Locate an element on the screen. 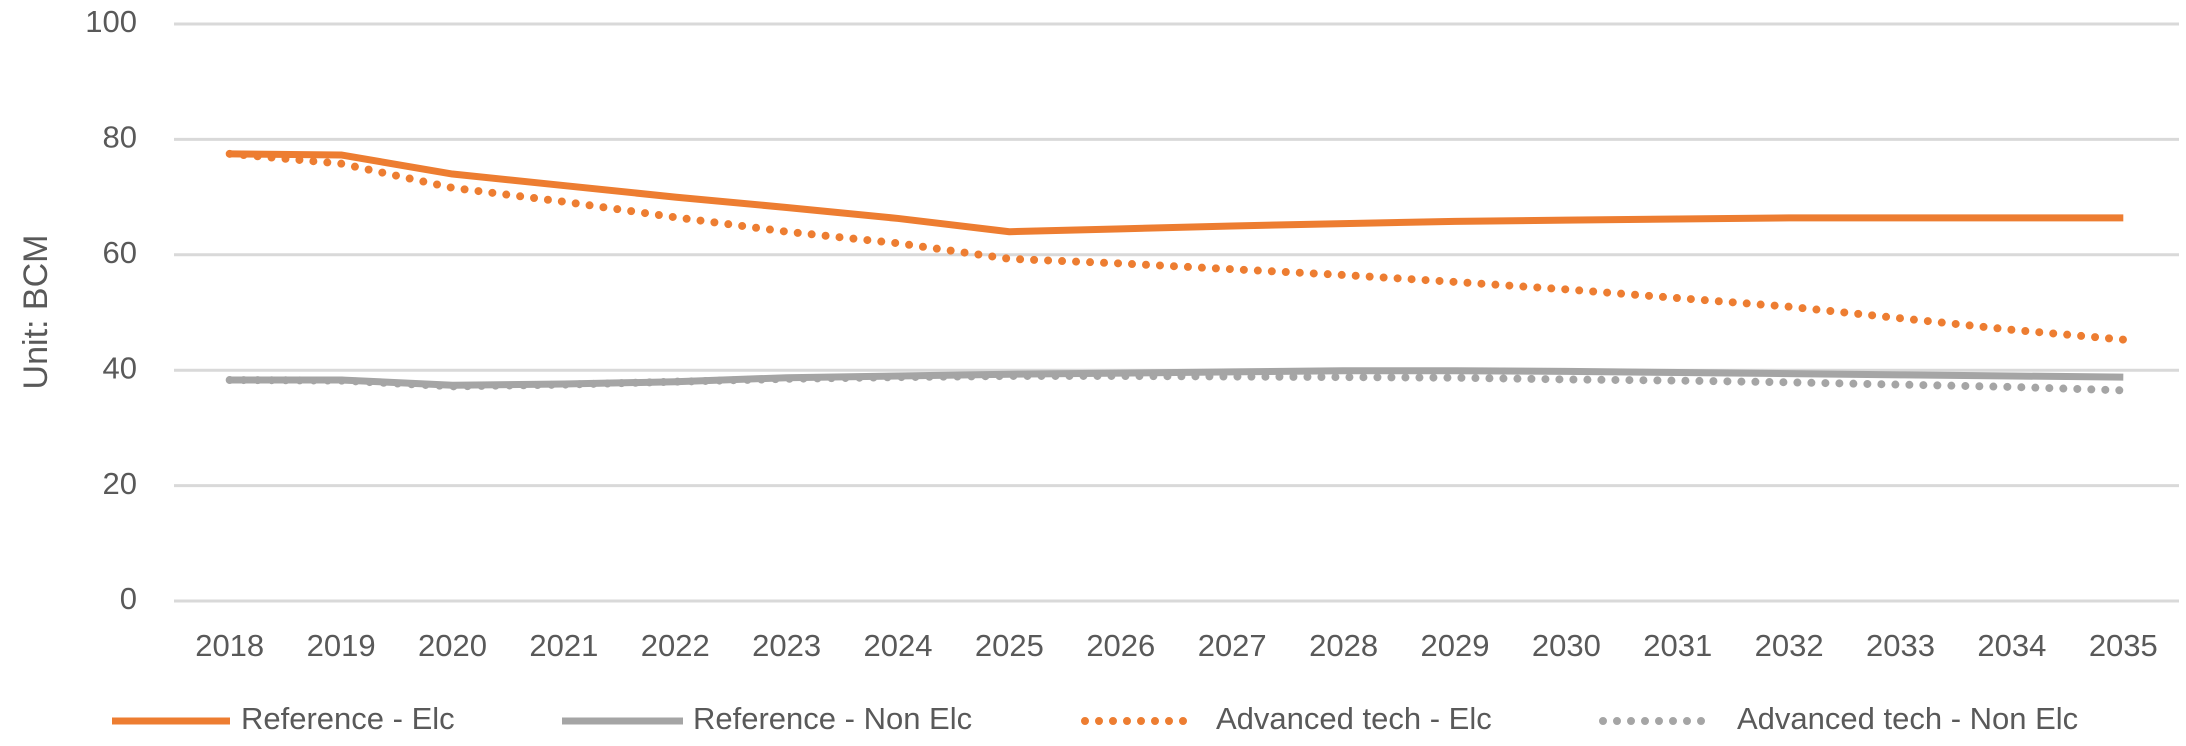 This screenshot has width=2186, height=746. y-tick-label: 100 is located at coordinates (111, 21).